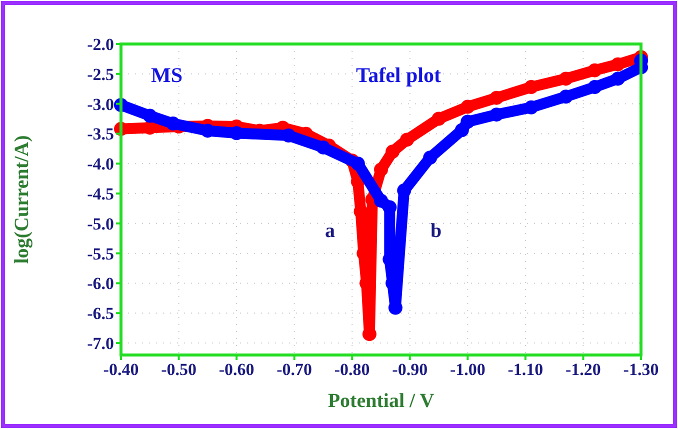  Describe the element at coordinates (641, 369) in the screenshot. I see `x-tick-label: -1.30` at that location.